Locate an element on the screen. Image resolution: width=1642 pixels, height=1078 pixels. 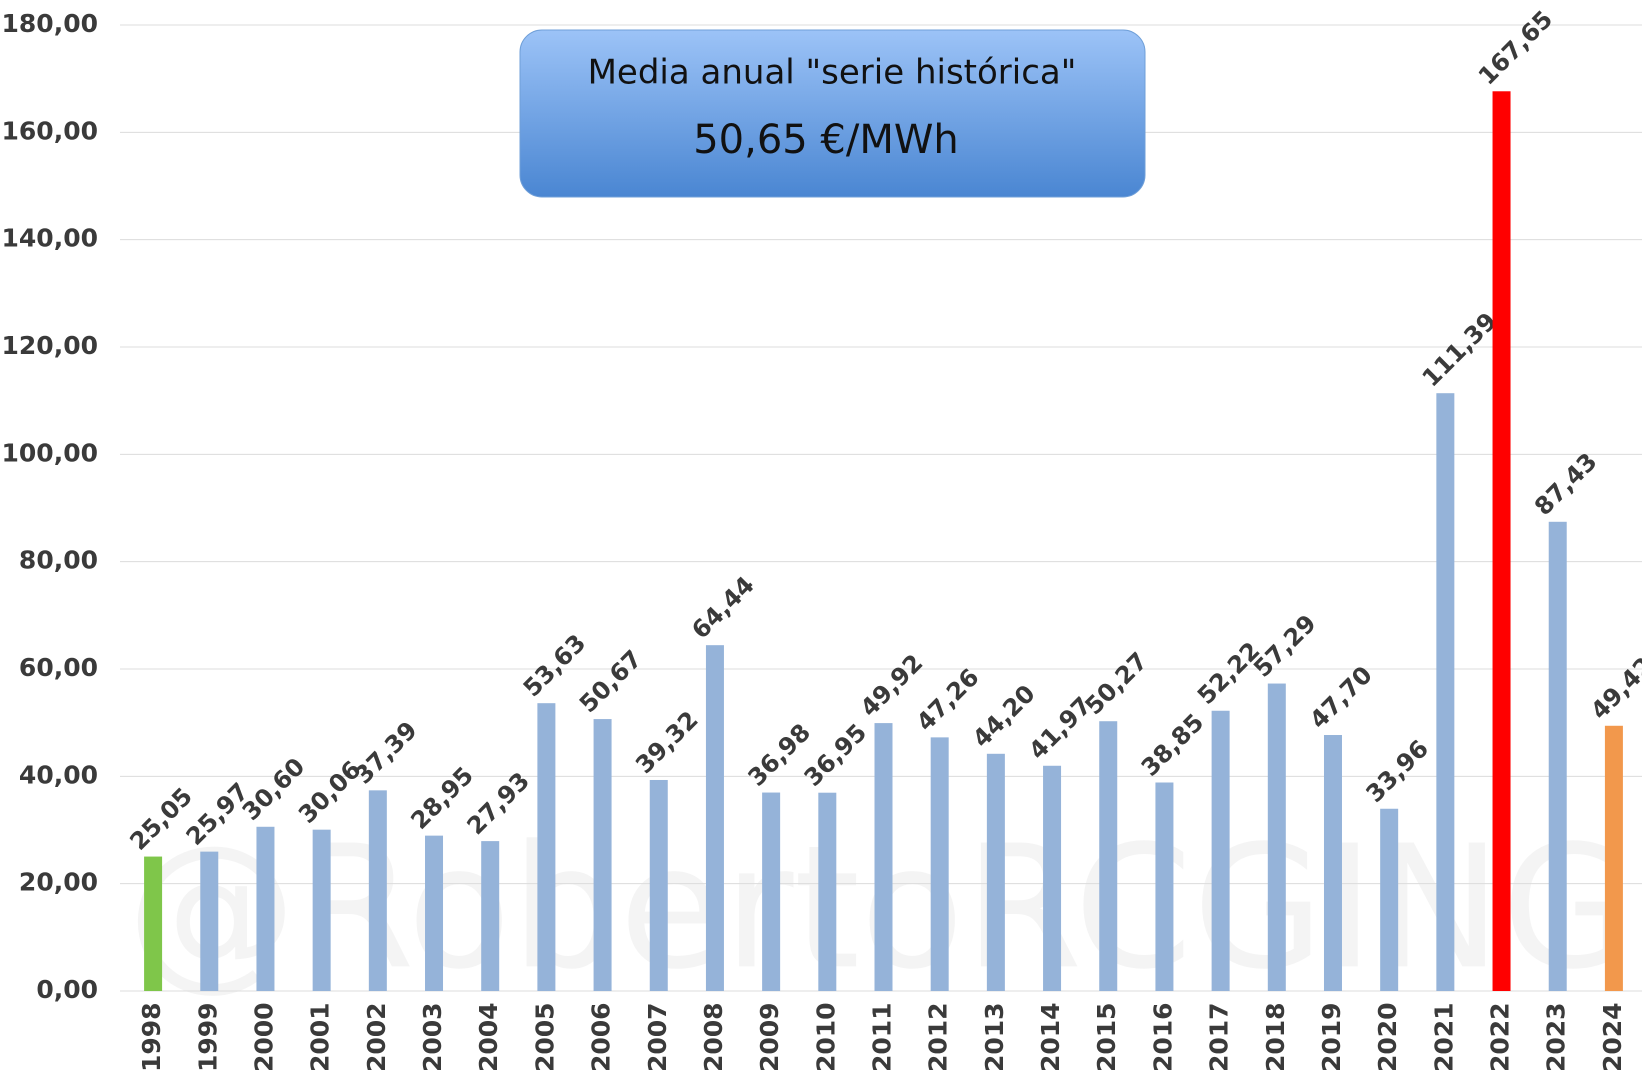
x-tick-label: 2008 is located at coordinates (713, 1037).